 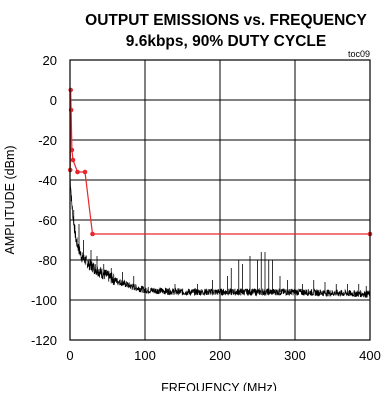 I want to click on y-tick-label: 0, so click(x=53, y=100).